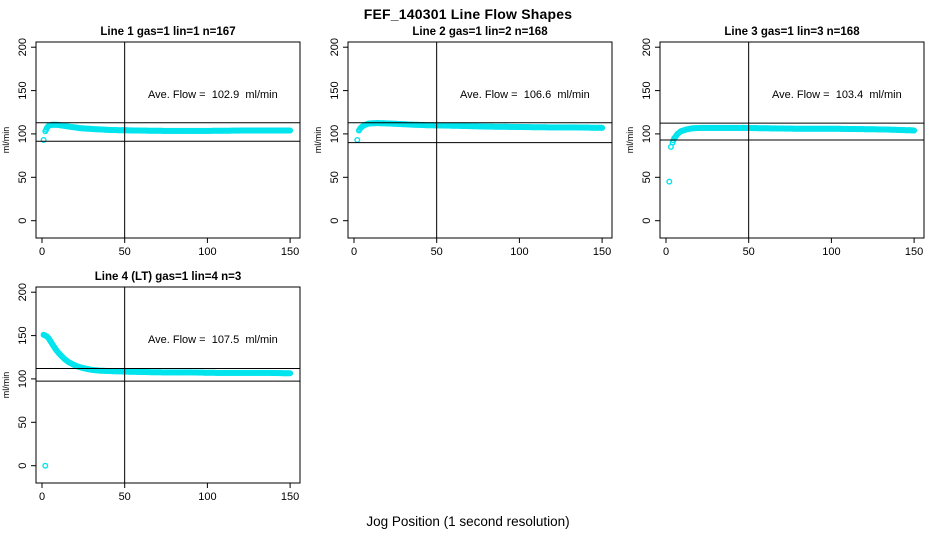  I want to click on figure-title: FEF_140301 Line Flow Shapes, so click(468, 14).